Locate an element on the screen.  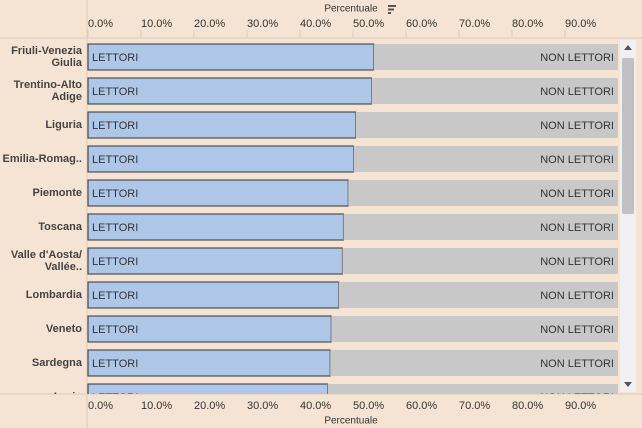
y-tick-label: Sardegna is located at coordinates (56, 363).